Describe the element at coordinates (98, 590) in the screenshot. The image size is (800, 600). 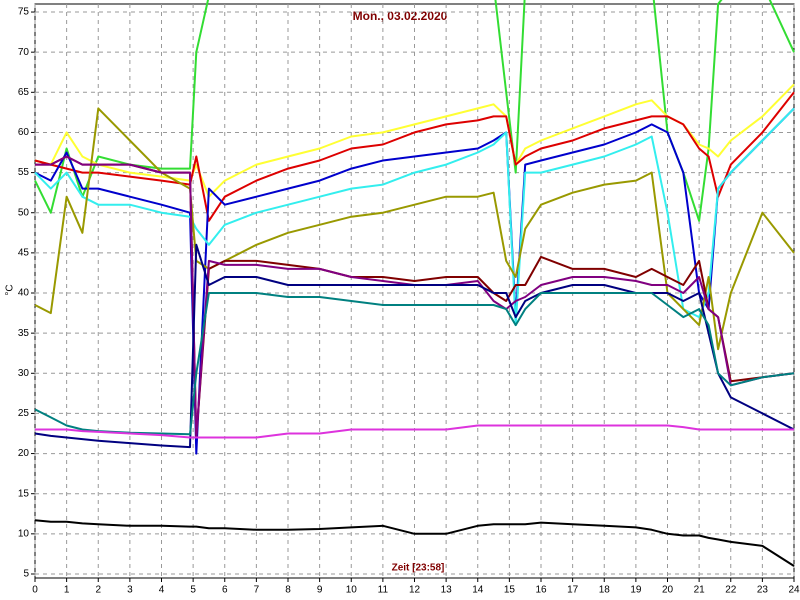
I see `x-tick-label: 2` at that location.